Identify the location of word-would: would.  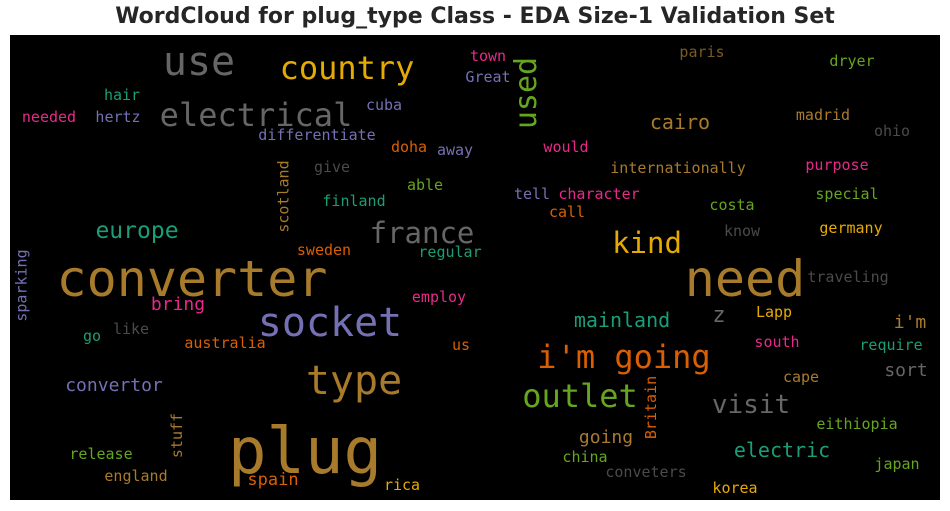
(566, 146).